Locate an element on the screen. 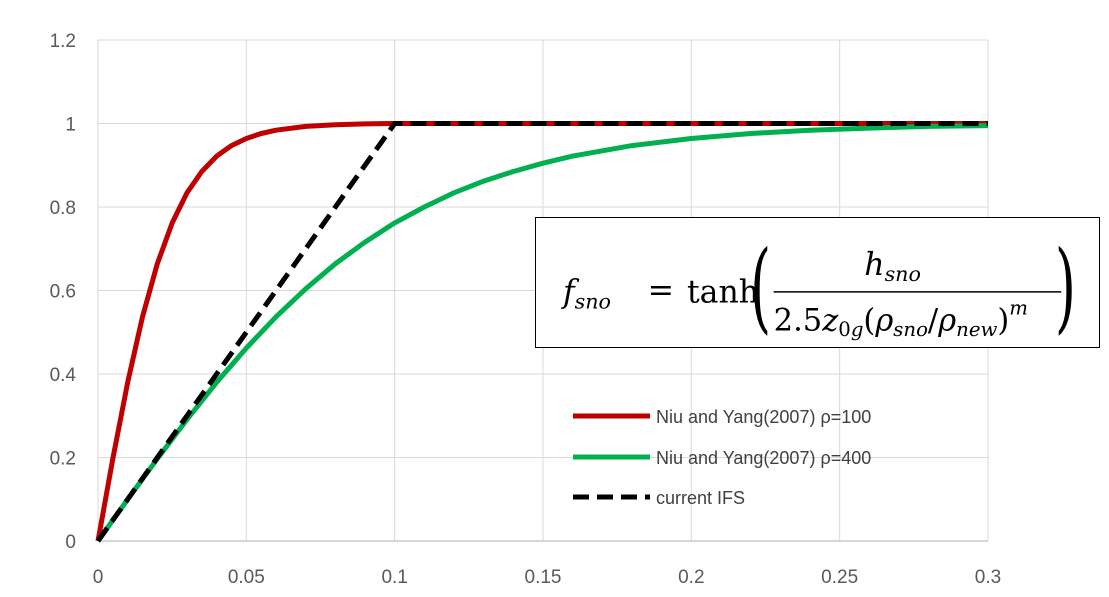  legend-label-3: current IFS is located at coordinates (700, 498).